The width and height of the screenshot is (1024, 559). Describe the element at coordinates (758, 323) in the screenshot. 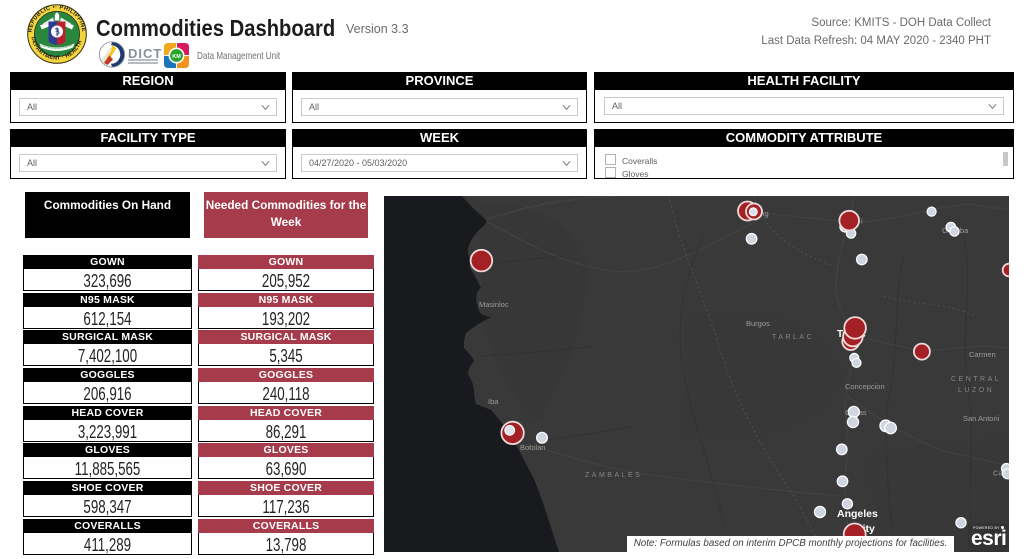

I see `svg-text: Burgos` at that location.